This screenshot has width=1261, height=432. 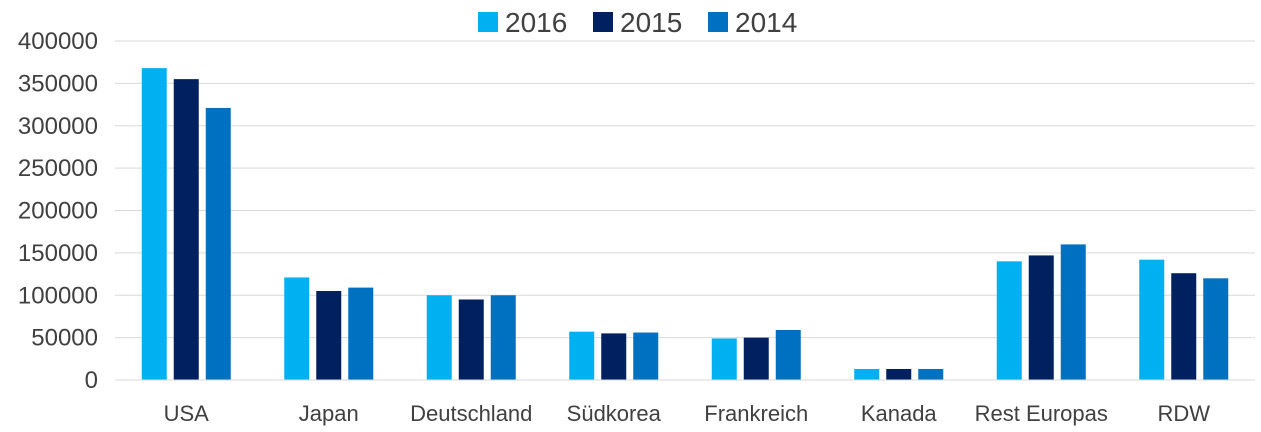 I want to click on x-category-label: Japan, so click(x=329, y=413).